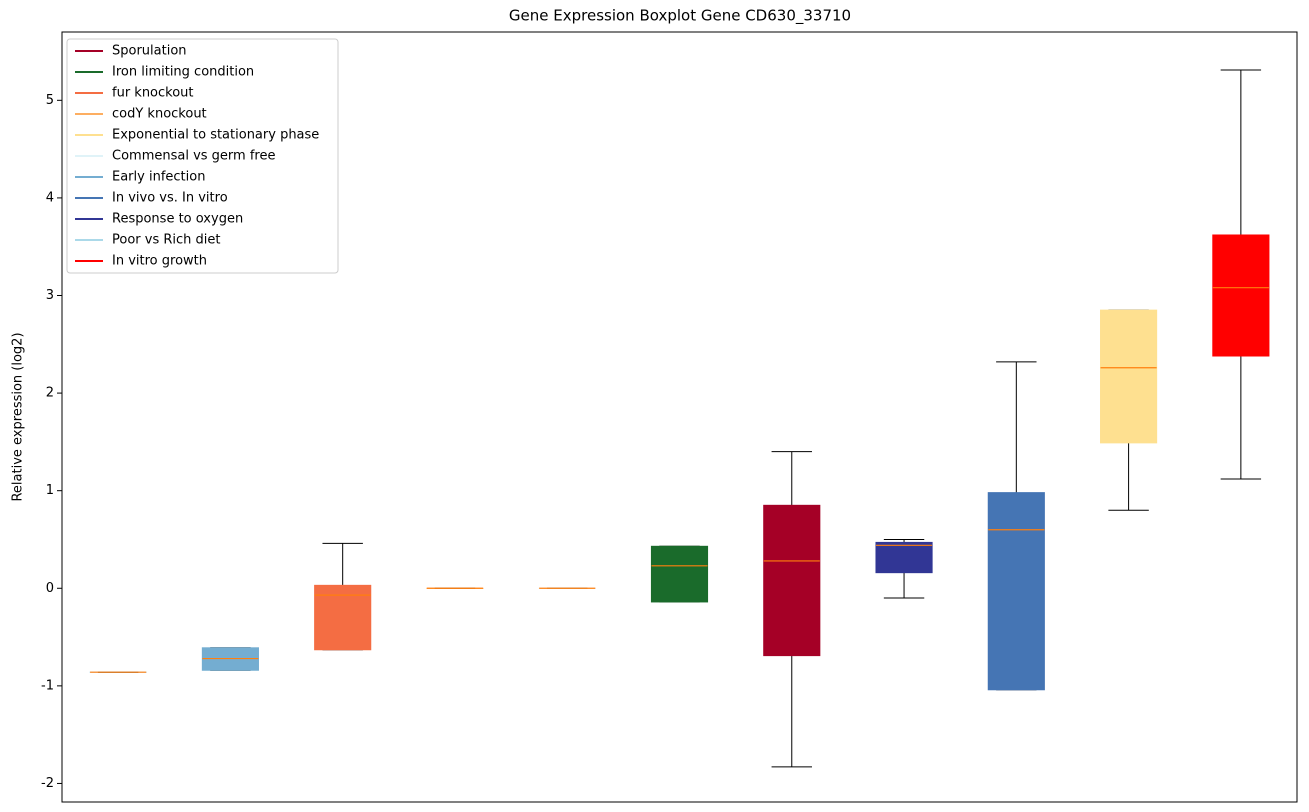  What do you see at coordinates (177, 219) in the screenshot?
I see `legend-label: Response to oxygen` at bounding box center [177, 219].